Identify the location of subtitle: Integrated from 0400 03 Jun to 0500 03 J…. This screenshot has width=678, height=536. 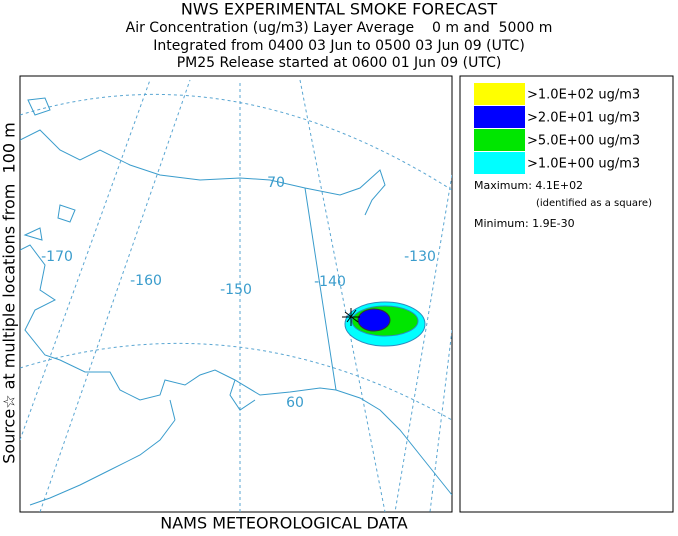
(339, 46).